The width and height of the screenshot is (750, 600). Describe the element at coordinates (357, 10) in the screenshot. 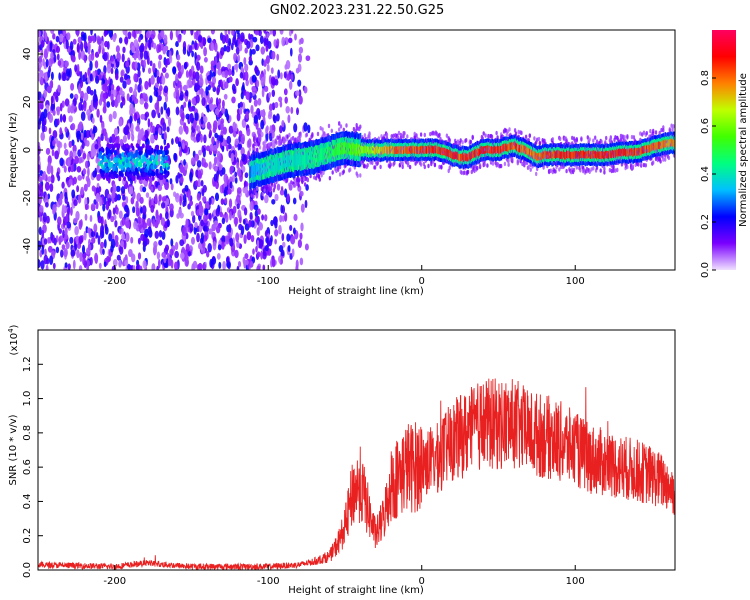

I see `figure-title: GN02.2023.231.22.50.G25` at that location.